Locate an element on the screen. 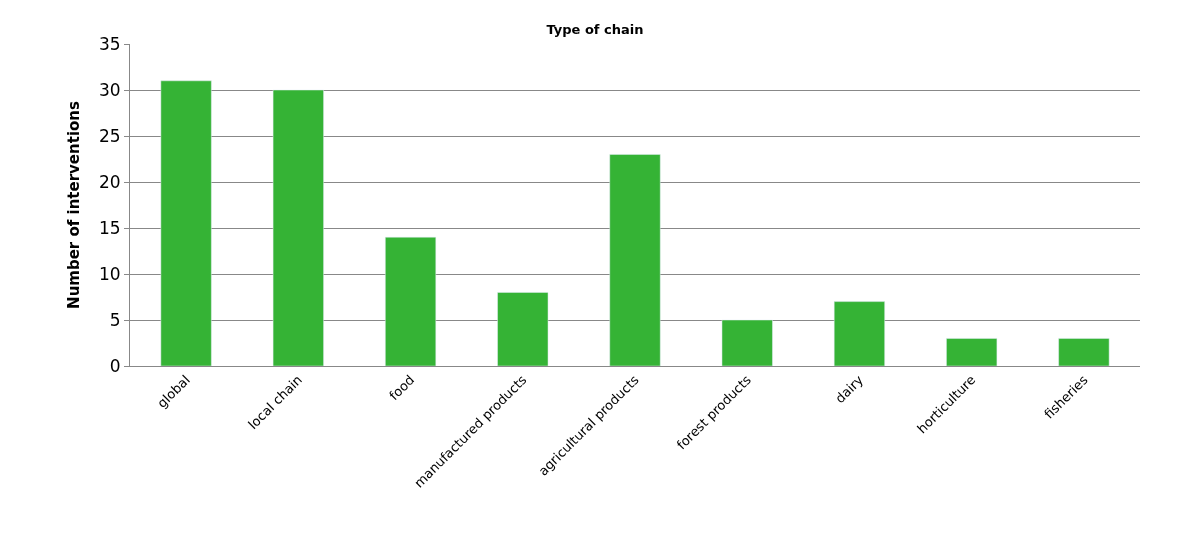 The height and width of the screenshot is (556, 1190). y-axis-title: Number of interventions is located at coordinates (74, 205).